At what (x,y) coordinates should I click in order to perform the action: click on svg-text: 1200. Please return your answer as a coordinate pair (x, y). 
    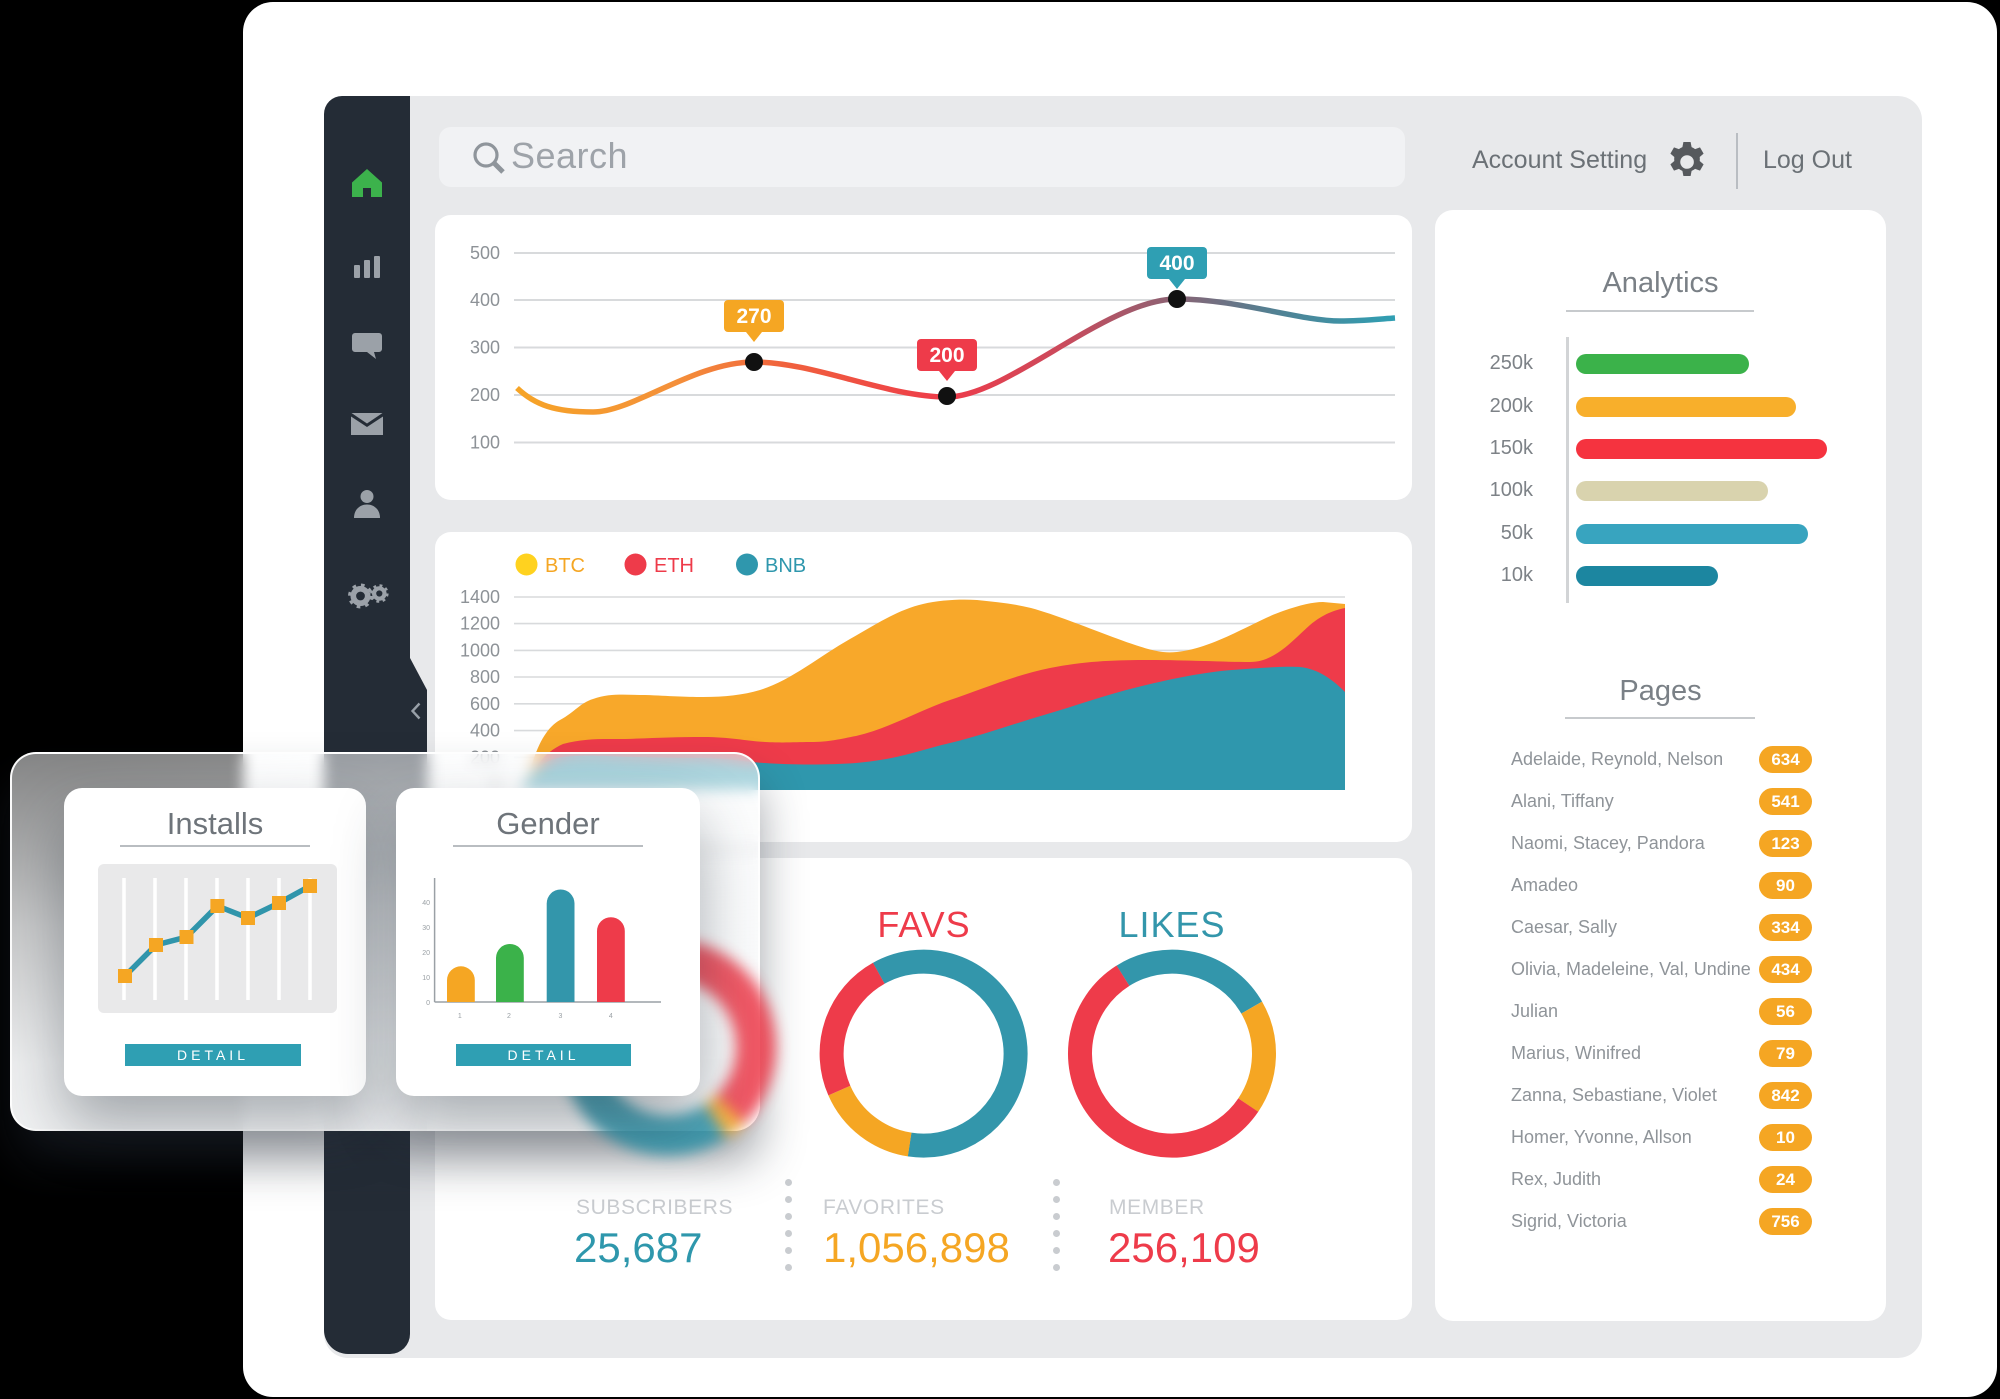
    Looking at the image, I should click on (480, 624).